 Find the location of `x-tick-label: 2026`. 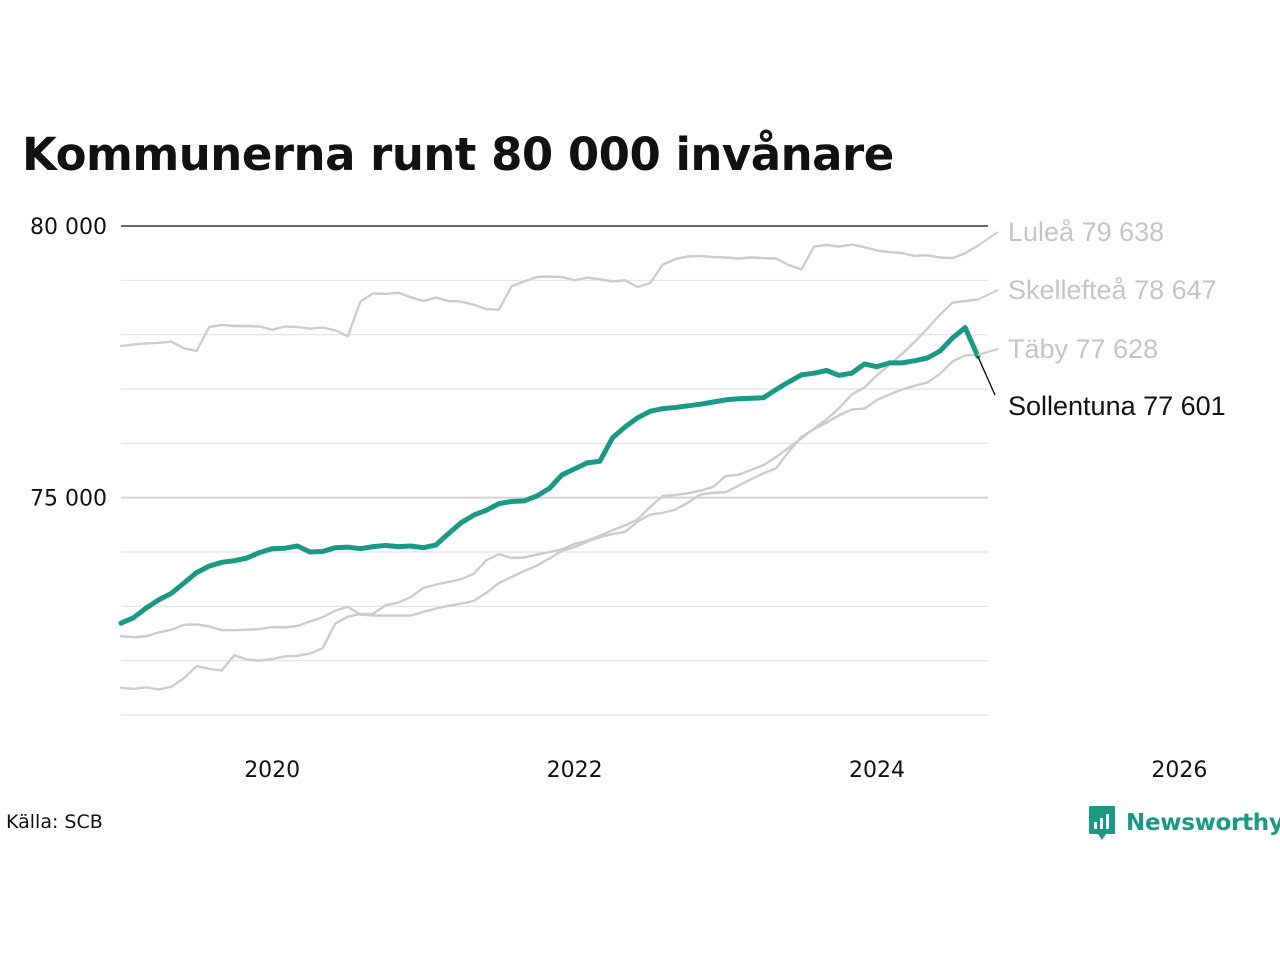

x-tick-label: 2026 is located at coordinates (1179, 770).